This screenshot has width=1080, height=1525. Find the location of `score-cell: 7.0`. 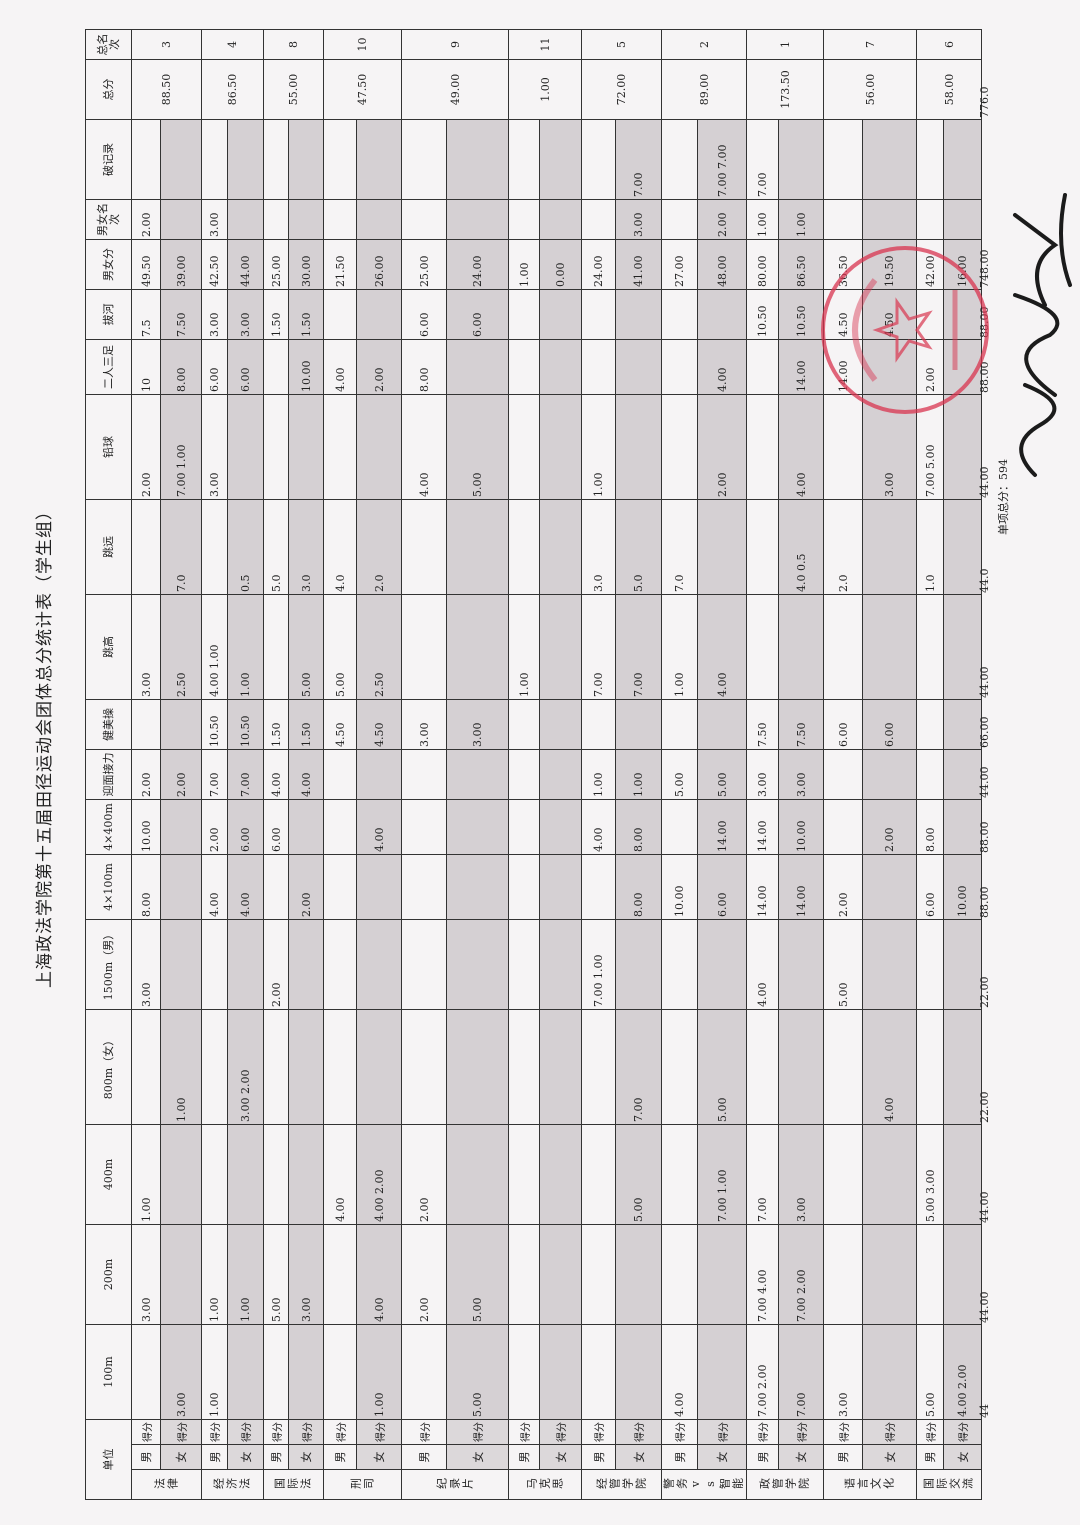

score-cell: 7.0 is located at coordinates (679, 547).